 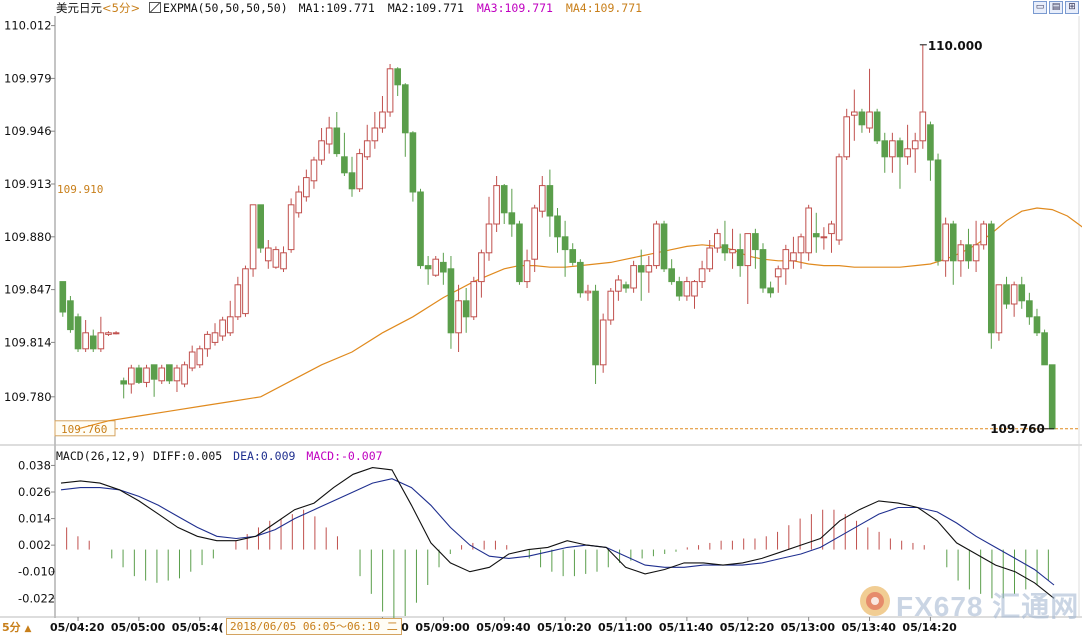 What do you see at coordinates (503, 627) in the screenshot?
I see `time-tick-label: 05/09:40` at bounding box center [503, 627].